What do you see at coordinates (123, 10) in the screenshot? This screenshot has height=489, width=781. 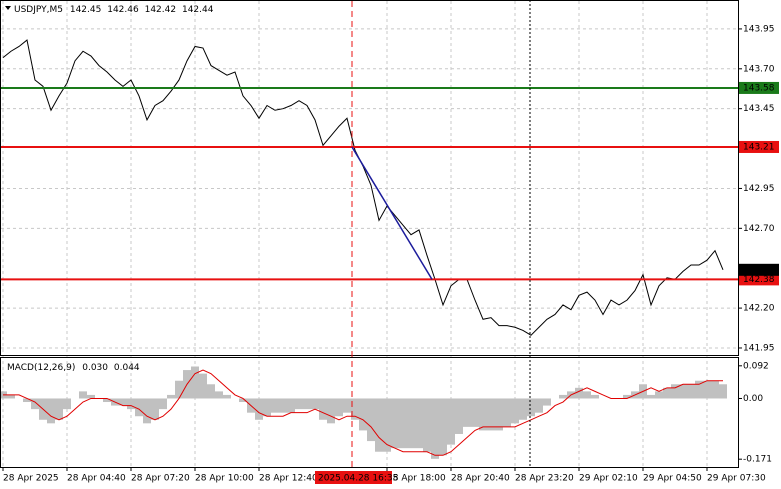 I see `high: 142.46` at bounding box center [123, 10].